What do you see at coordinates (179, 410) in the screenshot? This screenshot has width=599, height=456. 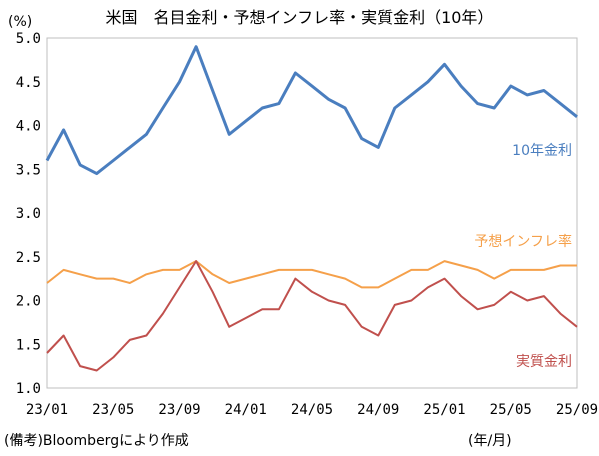 I see `x-tick-label: 23/09` at bounding box center [179, 410].